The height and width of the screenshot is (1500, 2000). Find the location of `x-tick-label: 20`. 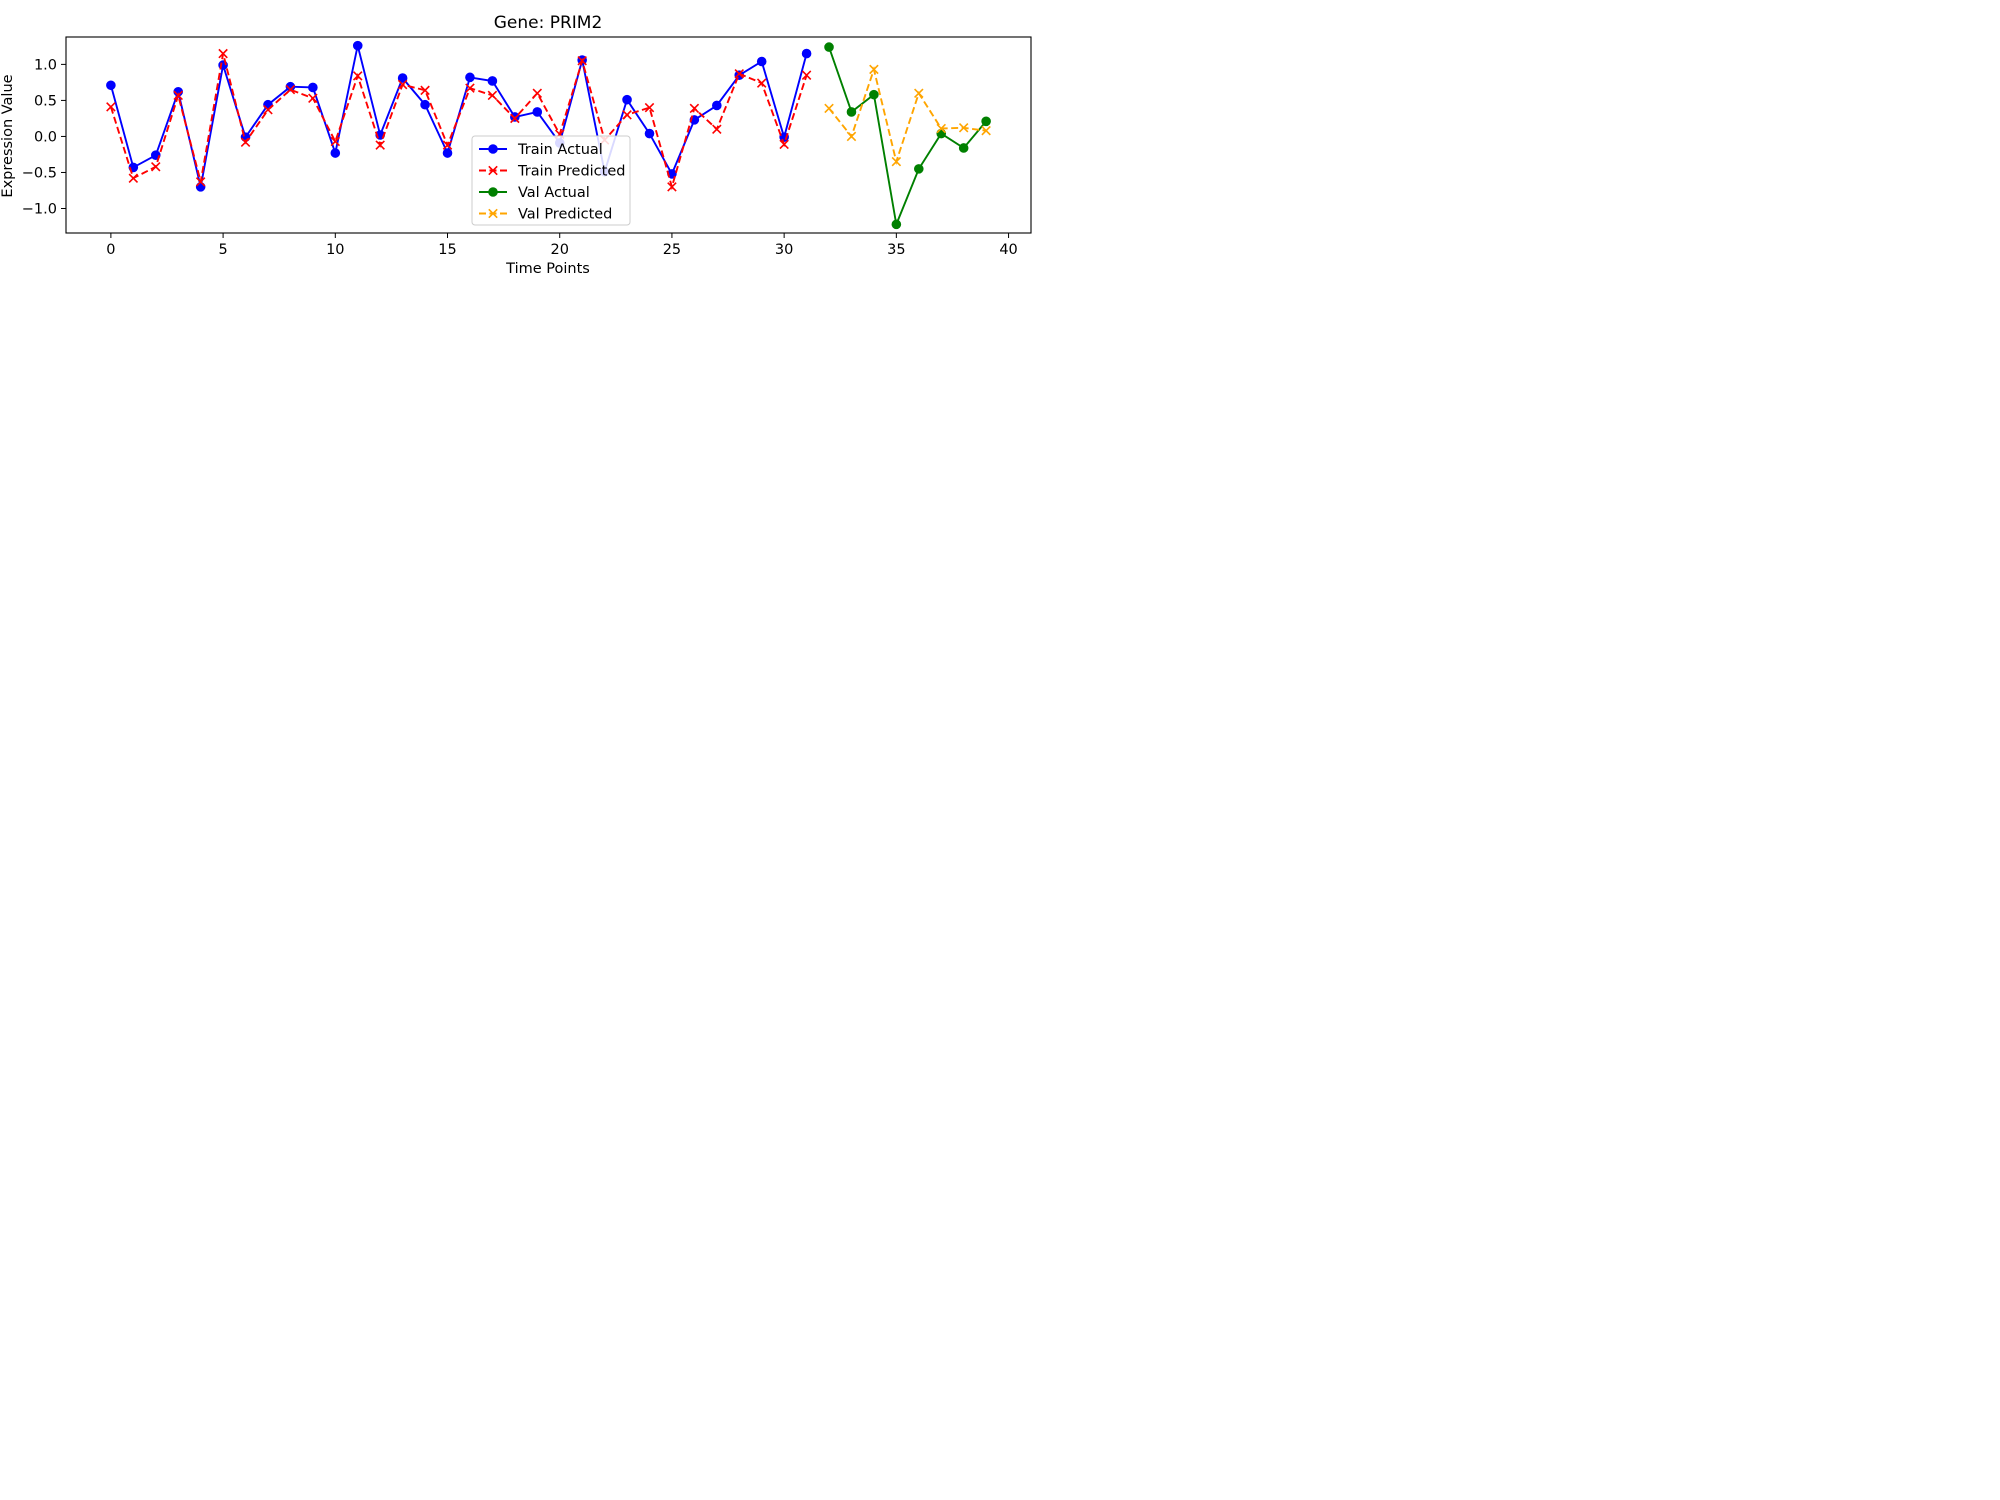

x-tick-label: 20 is located at coordinates (559, 250).